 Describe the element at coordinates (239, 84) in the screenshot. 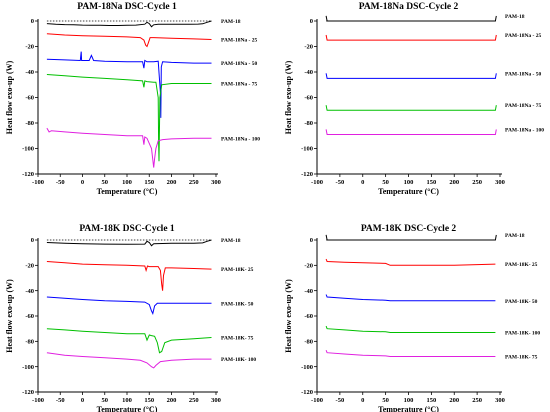

I see `series-label: PAM-18Na - 75` at that location.